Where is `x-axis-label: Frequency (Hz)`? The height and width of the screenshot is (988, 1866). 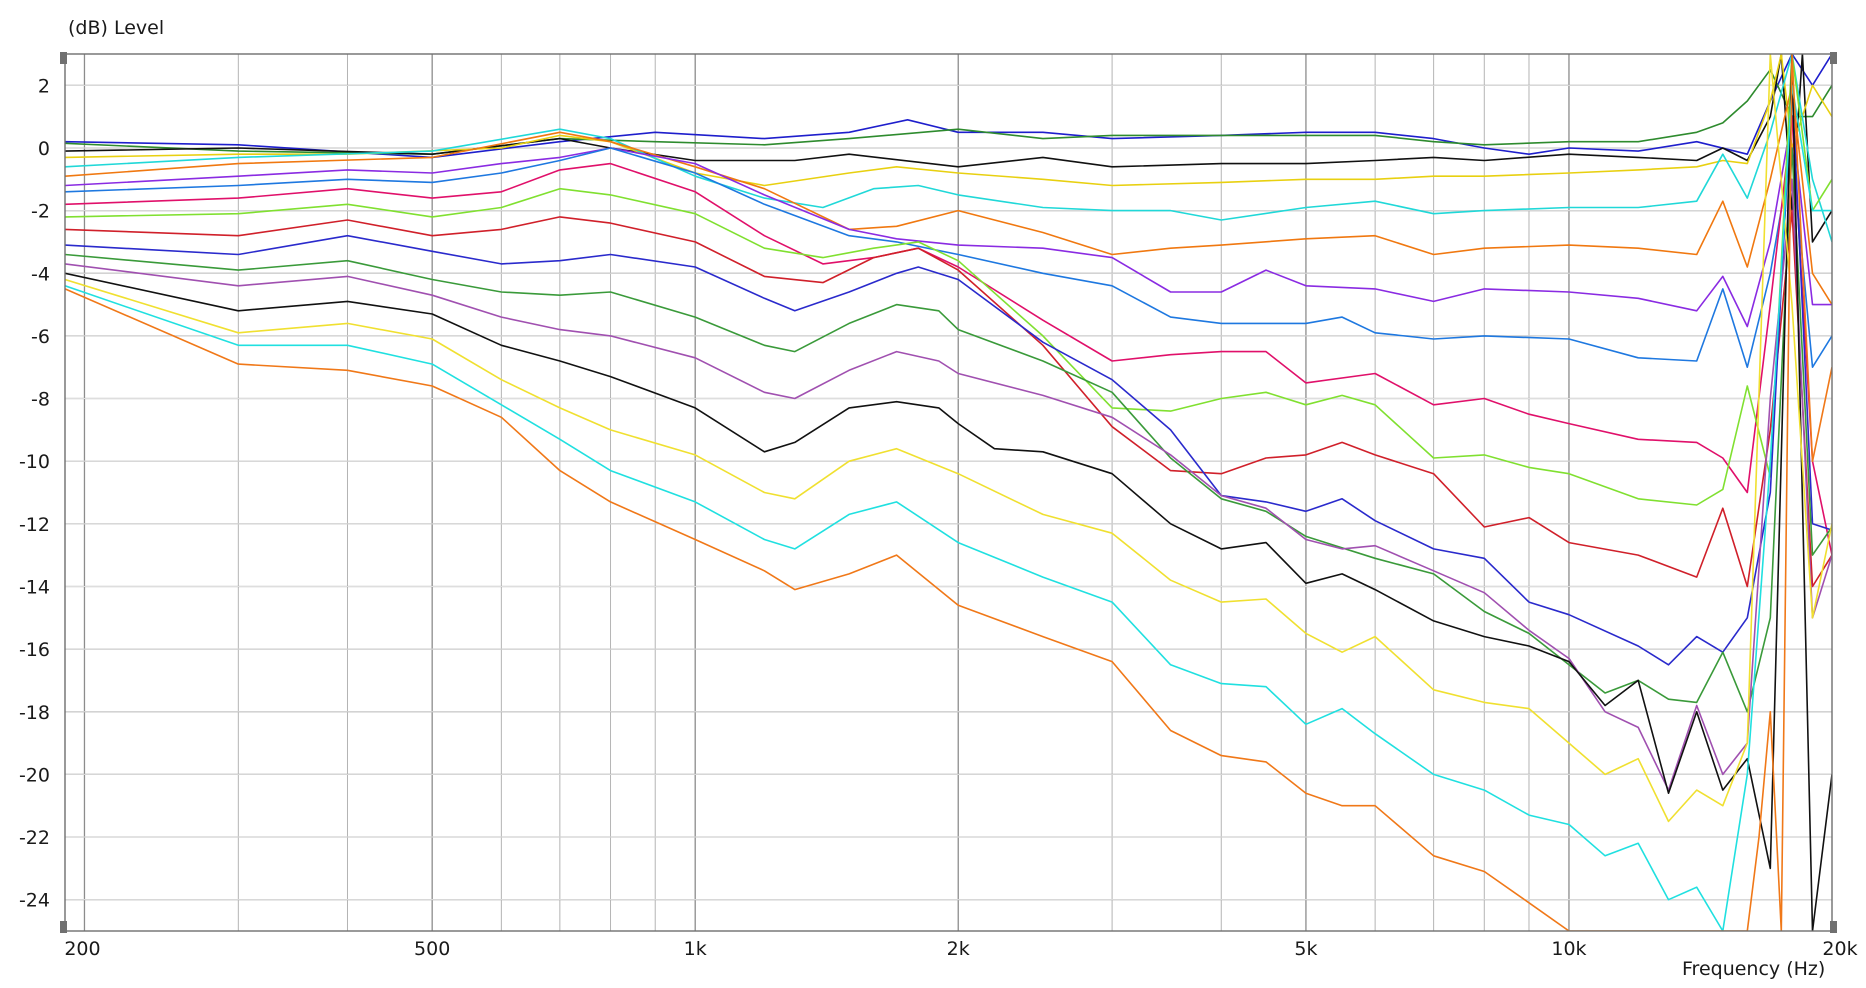
x-axis-label: Frequency (Hz) is located at coordinates (1753, 969).